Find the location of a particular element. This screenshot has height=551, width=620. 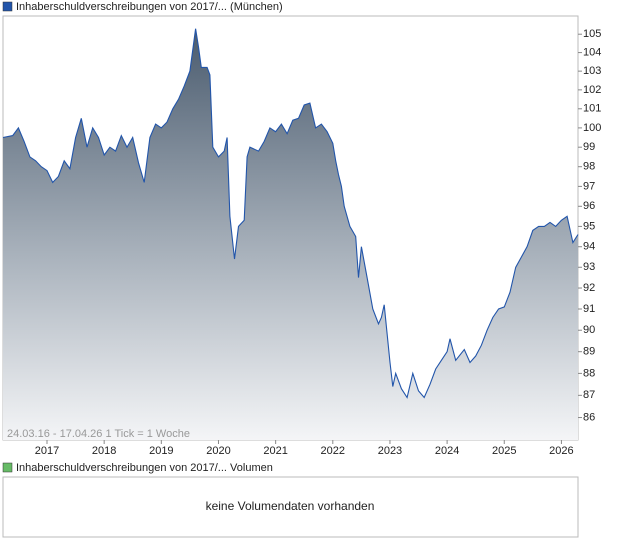

y-tick-label: 96 is located at coordinates (589, 206).